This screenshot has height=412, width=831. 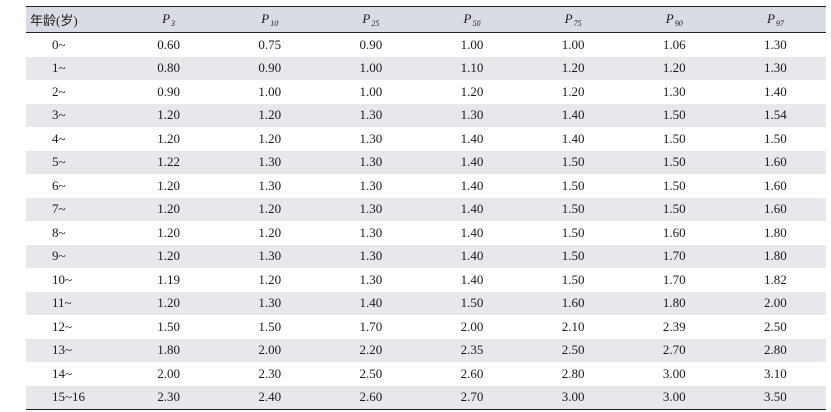 I want to click on value-cell: 2.10, so click(x=573, y=326).